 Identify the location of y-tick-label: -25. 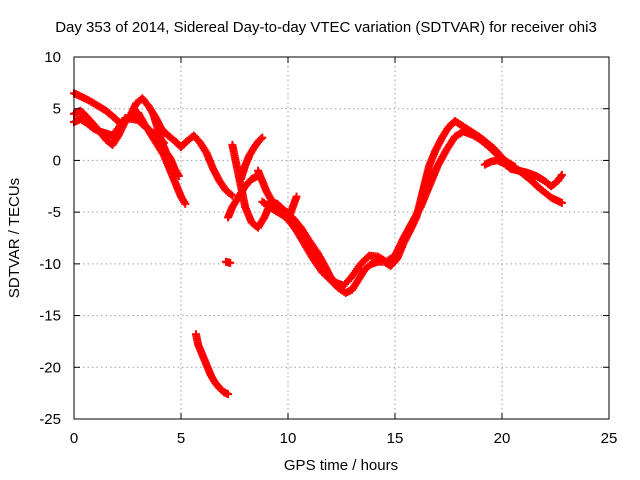
(50, 419).